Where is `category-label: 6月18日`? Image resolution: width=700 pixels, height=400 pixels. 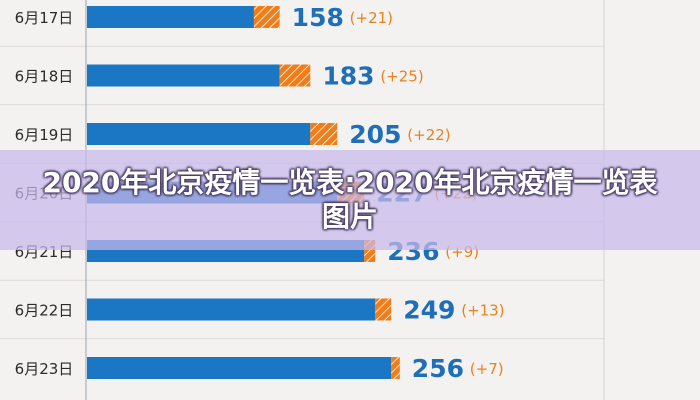 category-label: 6月18日 is located at coordinates (44, 77).